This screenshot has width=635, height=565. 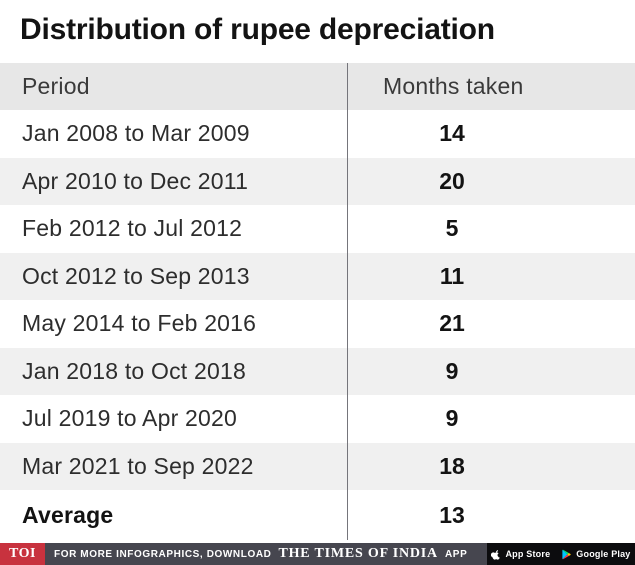 I want to click on apple-icon, so click(x=496, y=554).